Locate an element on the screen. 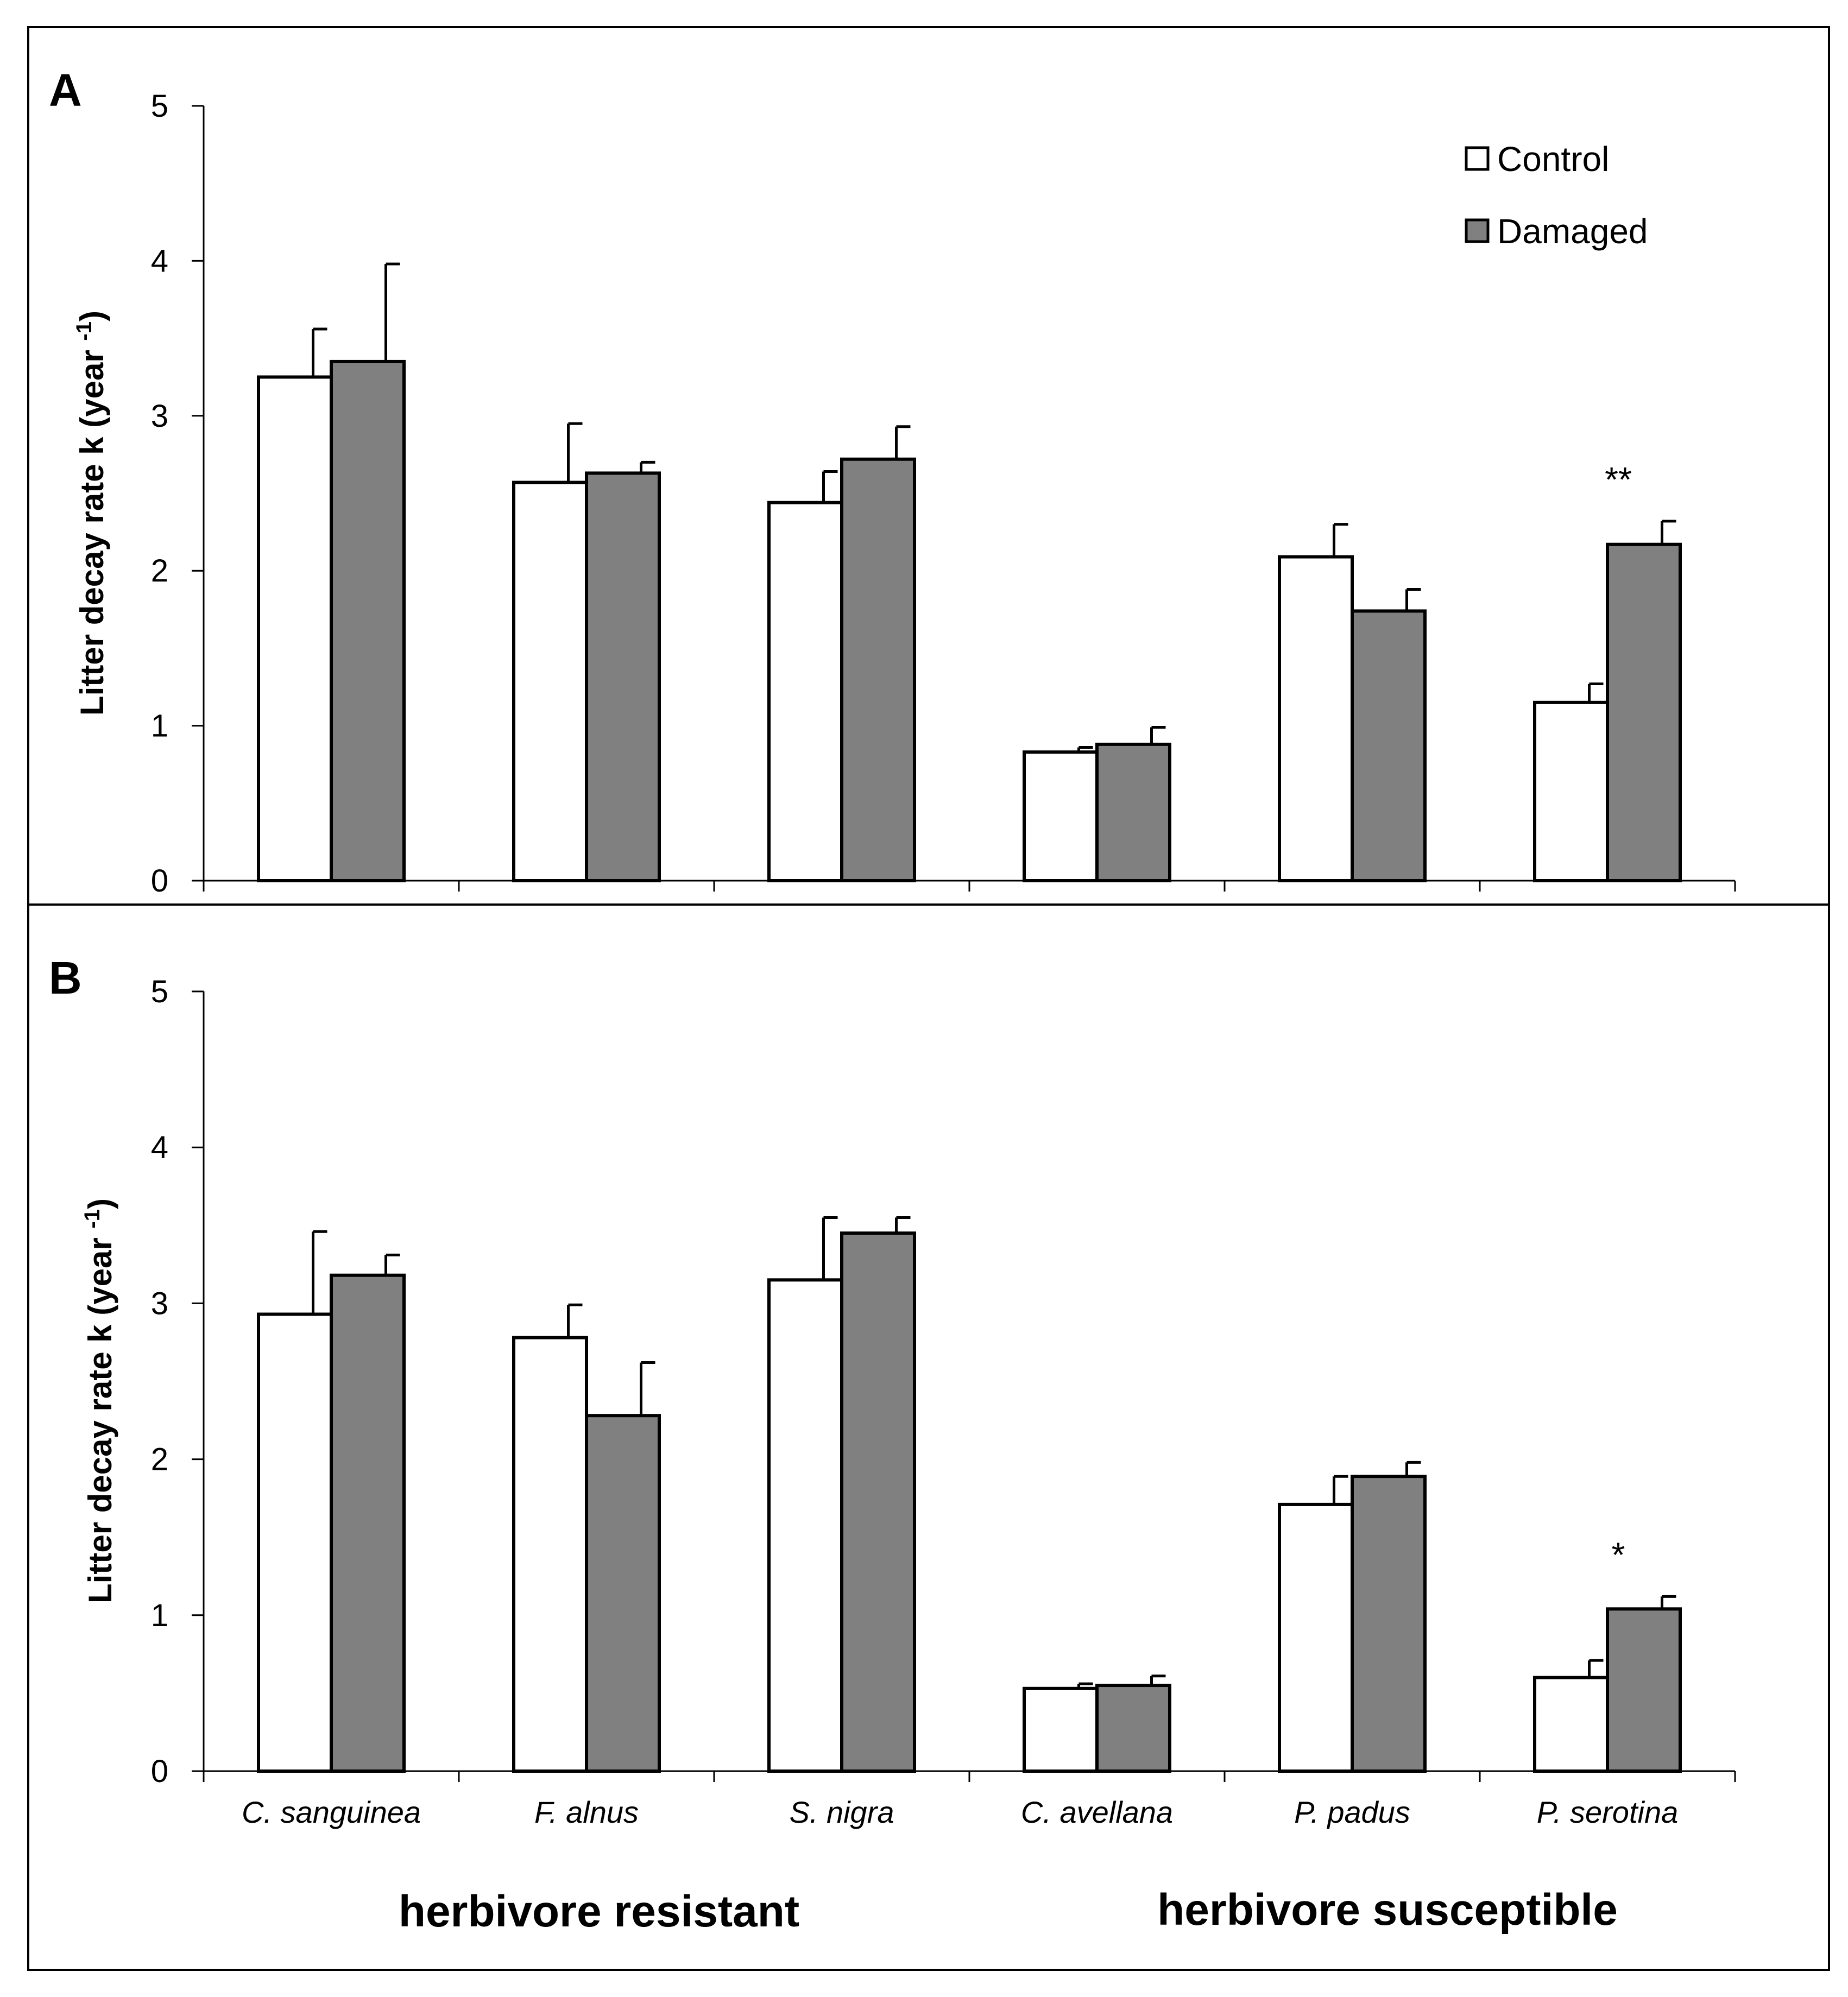  x-tick-label: C. avellana is located at coordinates (1097, 1812).